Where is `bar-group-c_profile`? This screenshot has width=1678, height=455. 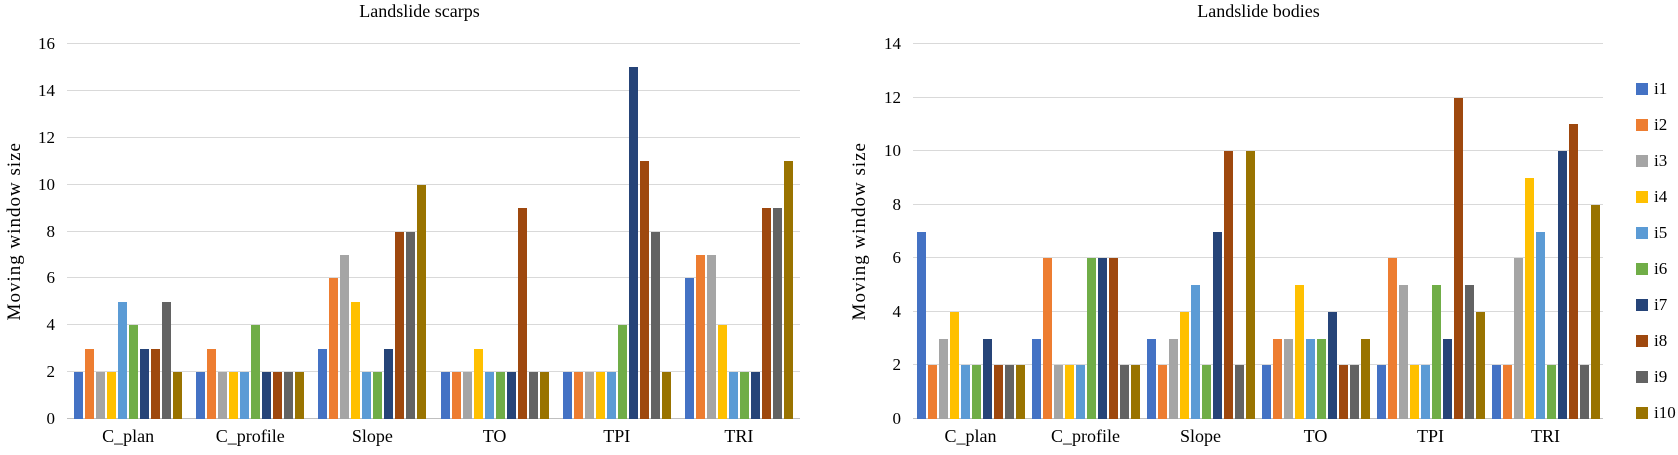
bar-group-c_profile is located at coordinates (1085, 231).